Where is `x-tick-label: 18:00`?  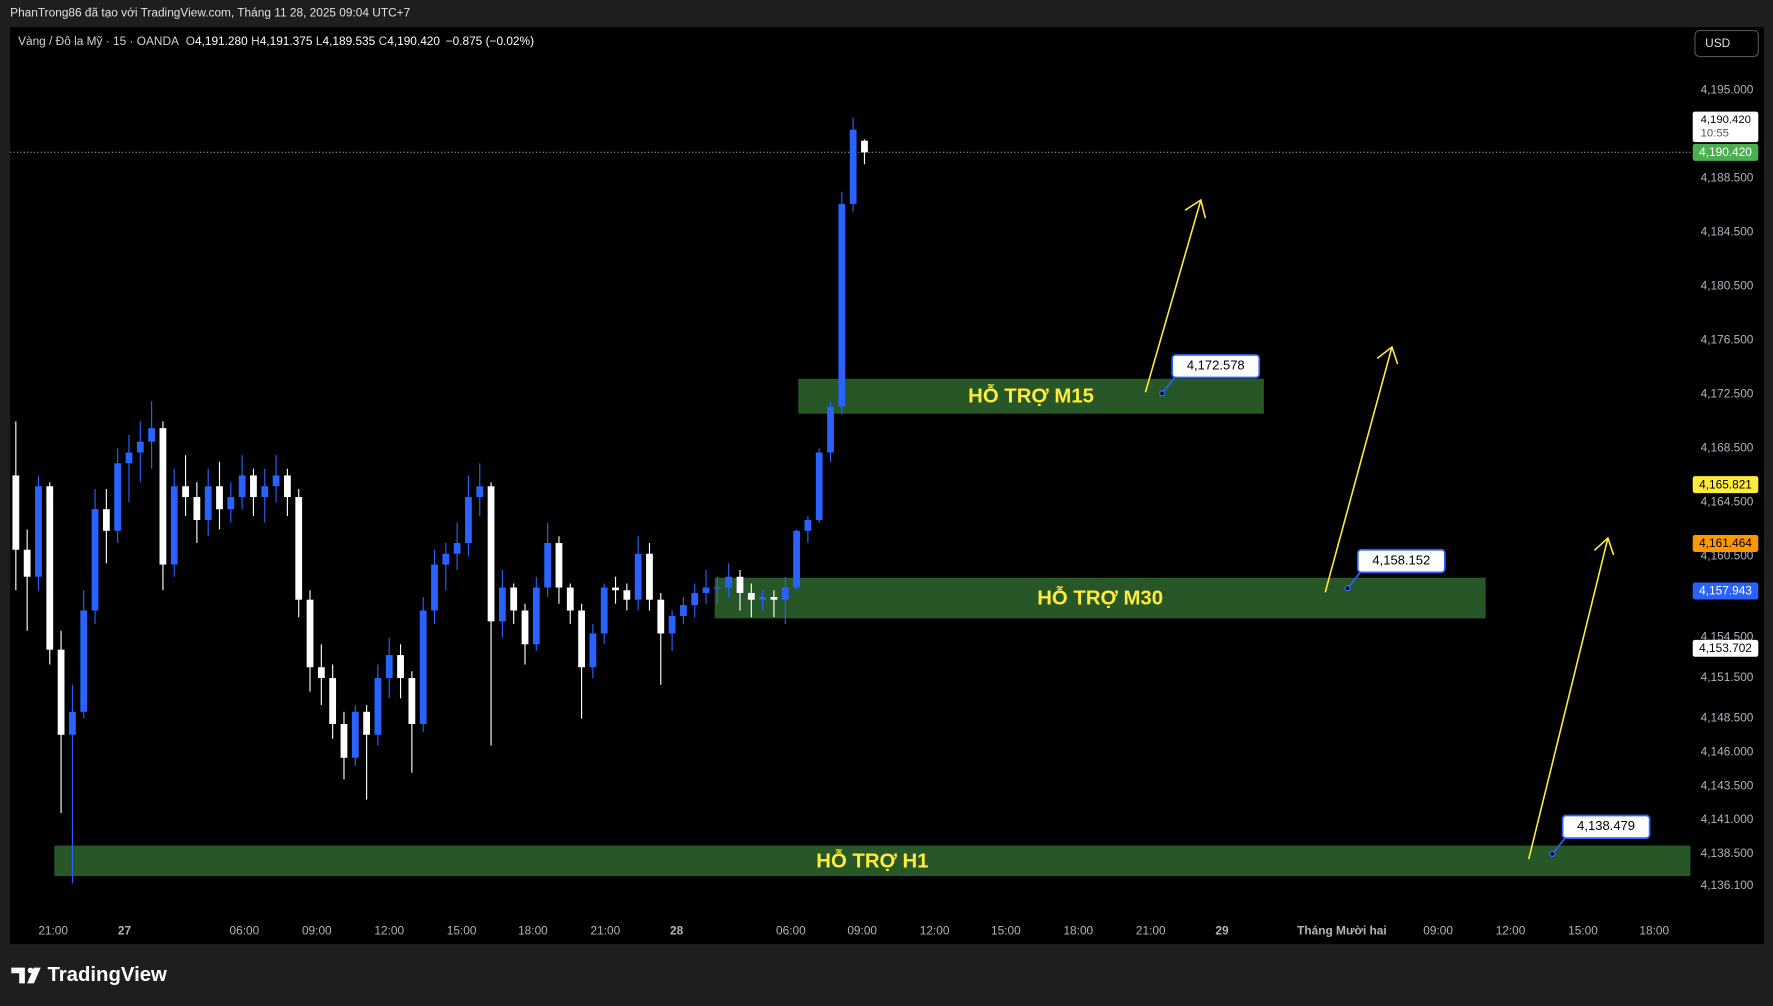 x-tick-label: 18:00 is located at coordinates (1078, 931).